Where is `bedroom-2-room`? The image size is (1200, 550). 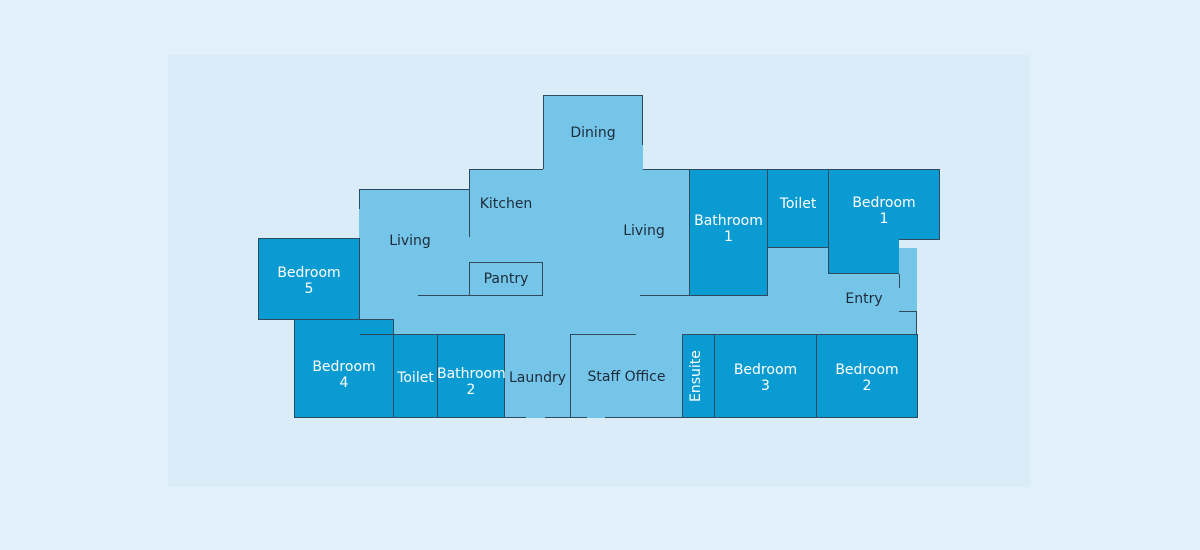 bedroom-2-room is located at coordinates (867, 376).